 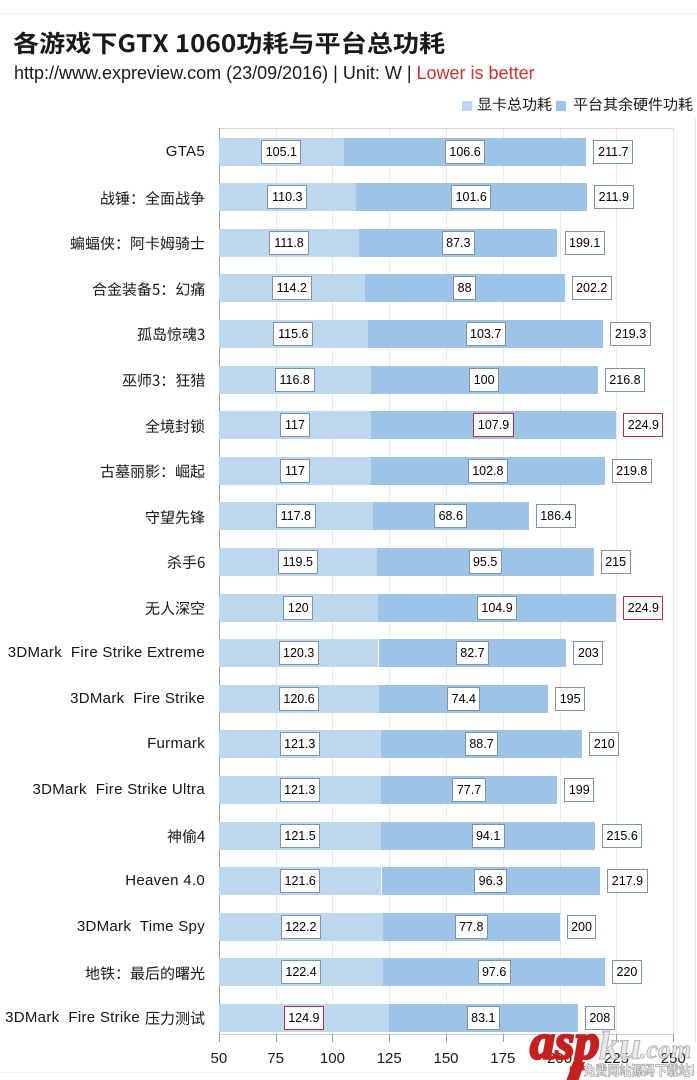 I want to click on svg-text: ku, so click(x=620, y=1045).